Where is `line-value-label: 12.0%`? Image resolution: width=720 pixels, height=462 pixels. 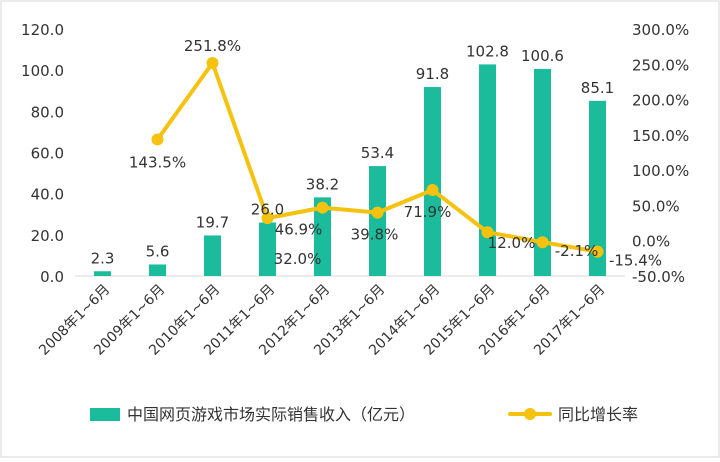
line-value-label: 12.0% is located at coordinates (512, 243).